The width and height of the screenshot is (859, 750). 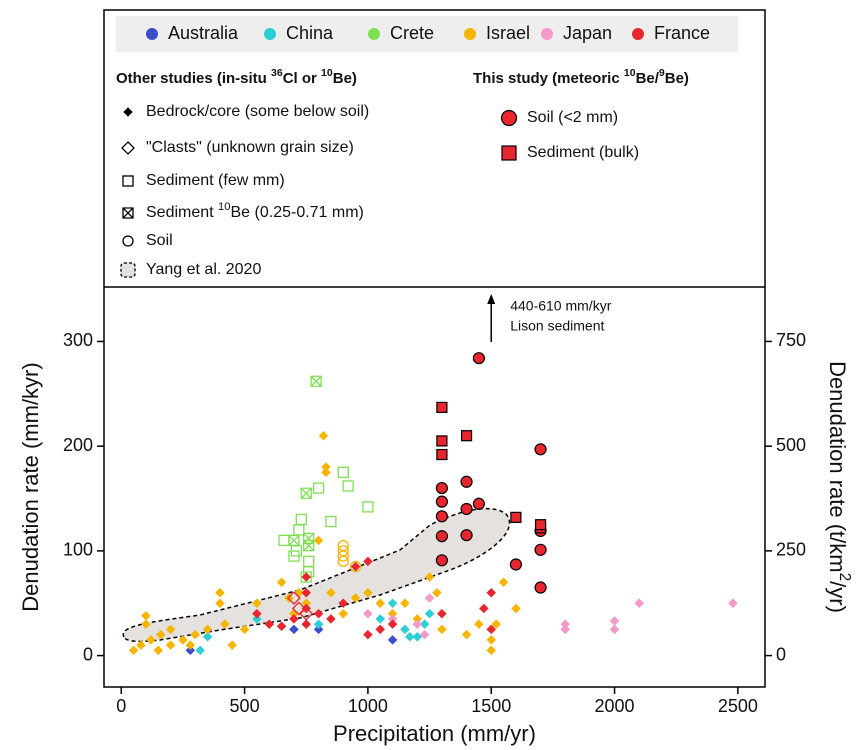 What do you see at coordinates (837, 597) in the screenshot?
I see `text-part: /yr)` at bounding box center [837, 597].